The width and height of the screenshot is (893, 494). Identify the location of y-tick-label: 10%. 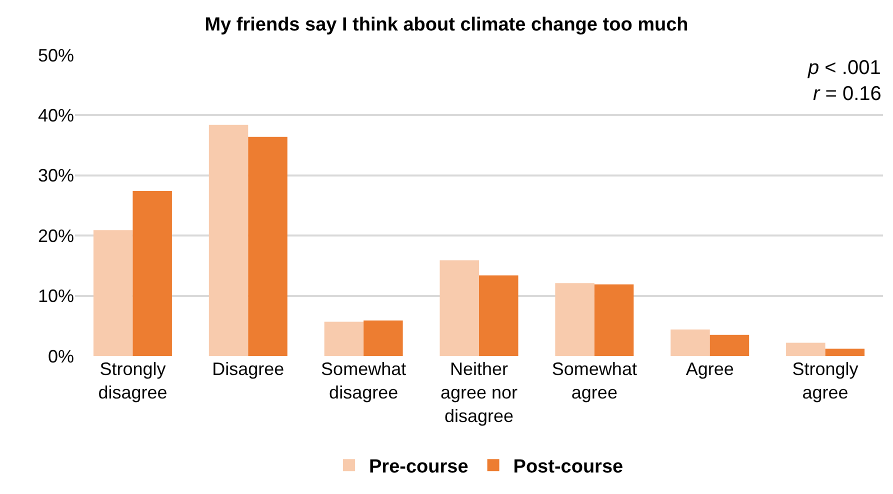
(56, 296).